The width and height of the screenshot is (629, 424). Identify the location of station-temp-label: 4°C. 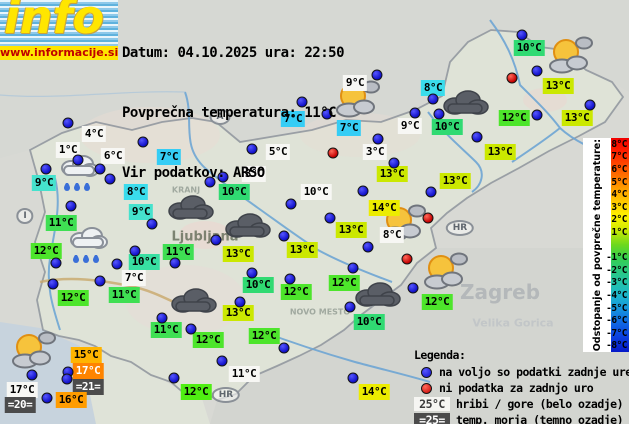
(94, 134).